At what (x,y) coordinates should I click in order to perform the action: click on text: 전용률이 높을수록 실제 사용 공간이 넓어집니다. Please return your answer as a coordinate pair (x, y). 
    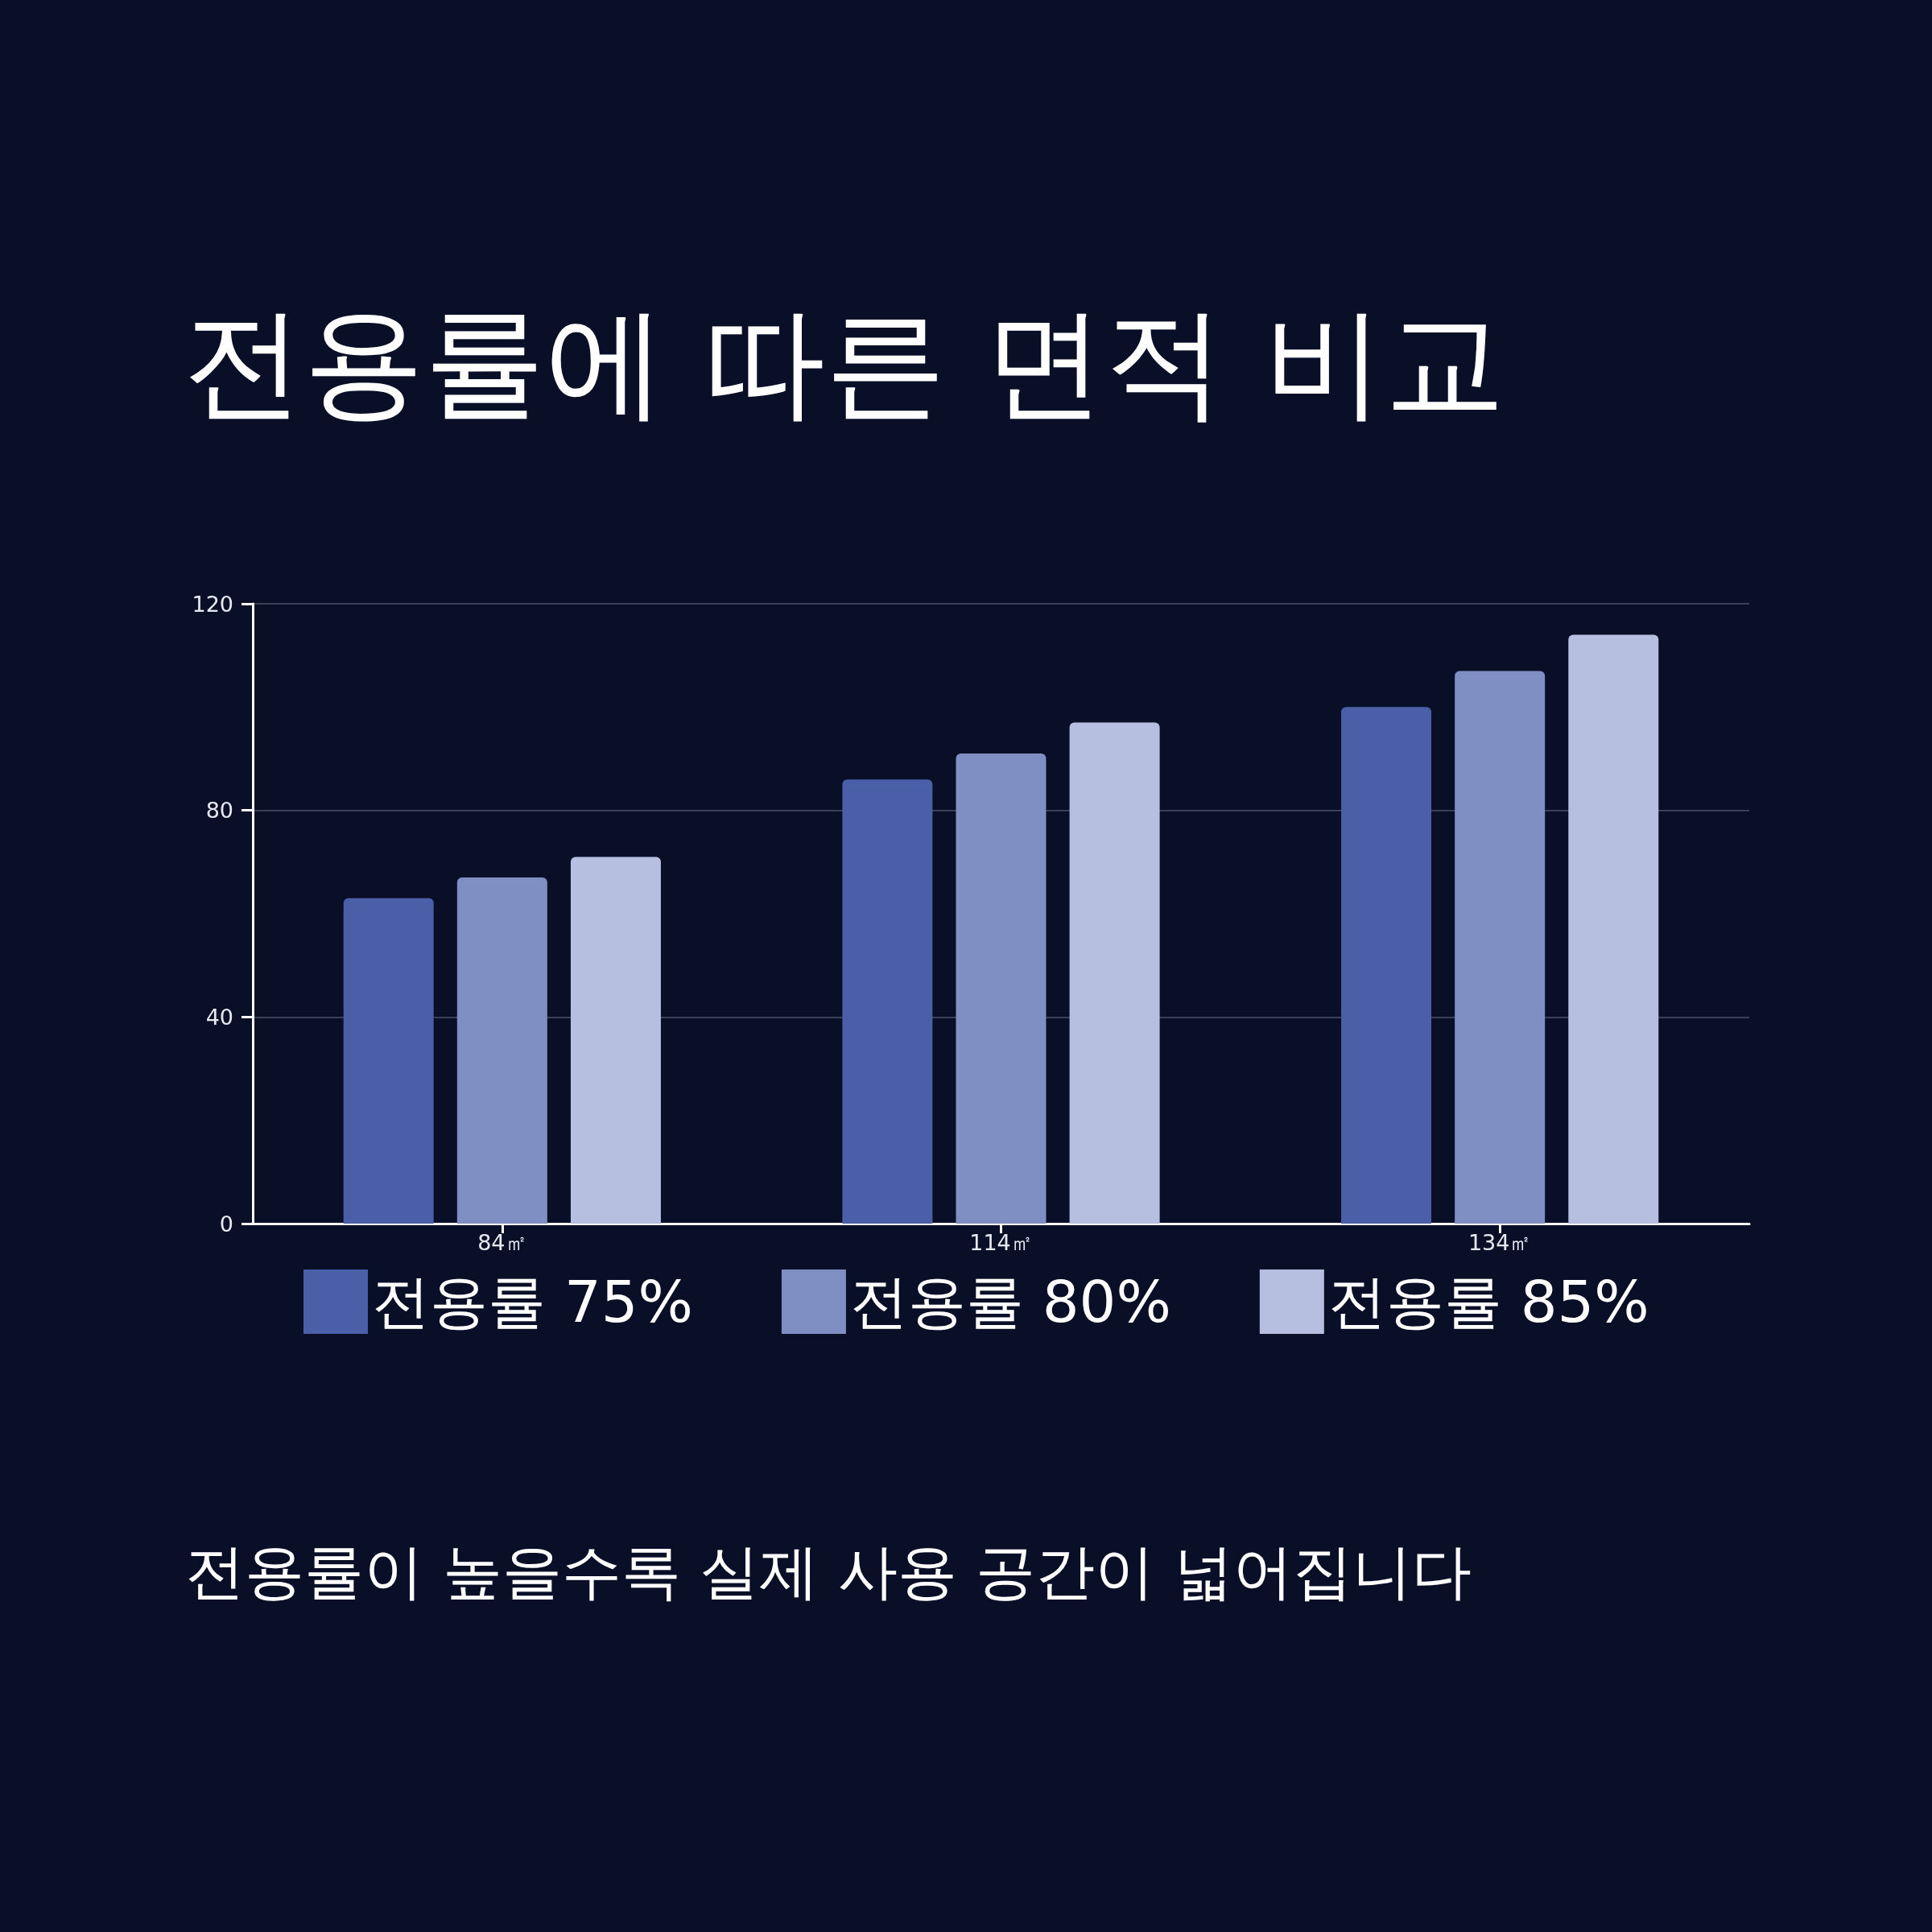
    Looking at the image, I should click on (828, 1571).